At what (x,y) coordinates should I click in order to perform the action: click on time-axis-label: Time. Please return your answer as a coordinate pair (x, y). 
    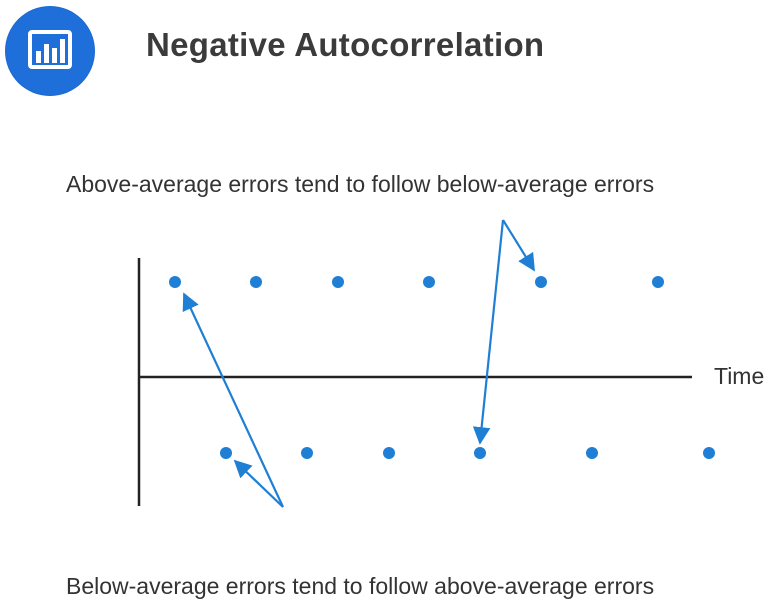
    Looking at the image, I should click on (739, 376).